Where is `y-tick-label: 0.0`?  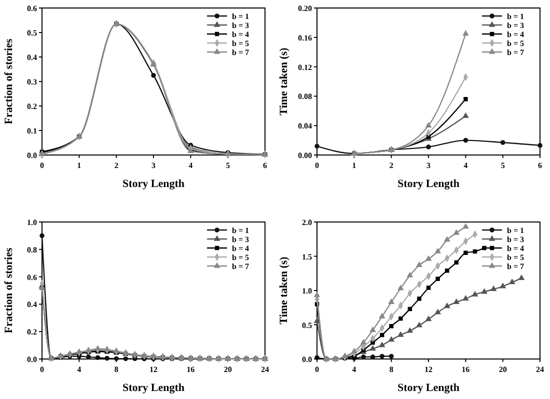
y-tick-label: 0.0 is located at coordinates (32, 155).